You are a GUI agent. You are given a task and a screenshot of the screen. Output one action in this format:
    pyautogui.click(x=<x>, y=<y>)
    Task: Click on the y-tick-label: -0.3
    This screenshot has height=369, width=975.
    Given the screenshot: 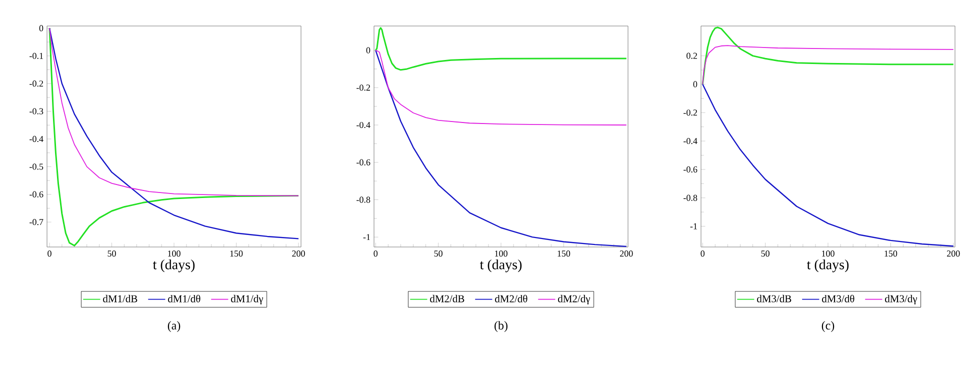 What is the action you would take?
    pyautogui.click(x=37, y=111)
    